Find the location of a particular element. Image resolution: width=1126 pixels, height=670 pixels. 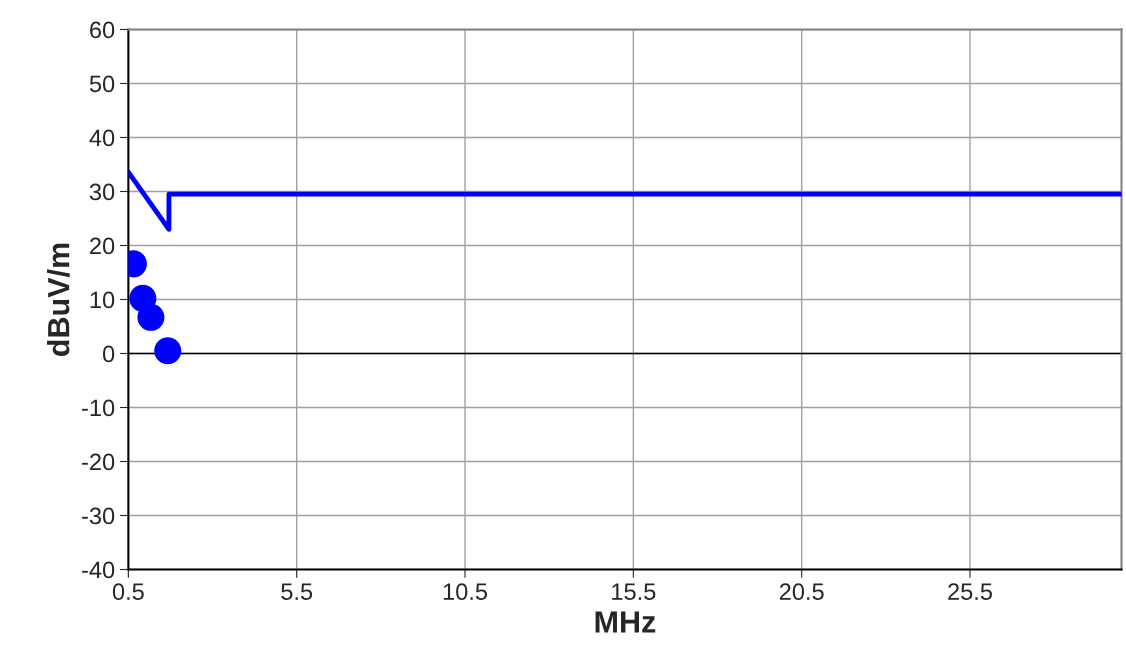

x-tick-label: 5.5 is located at coordinates (297, 592).